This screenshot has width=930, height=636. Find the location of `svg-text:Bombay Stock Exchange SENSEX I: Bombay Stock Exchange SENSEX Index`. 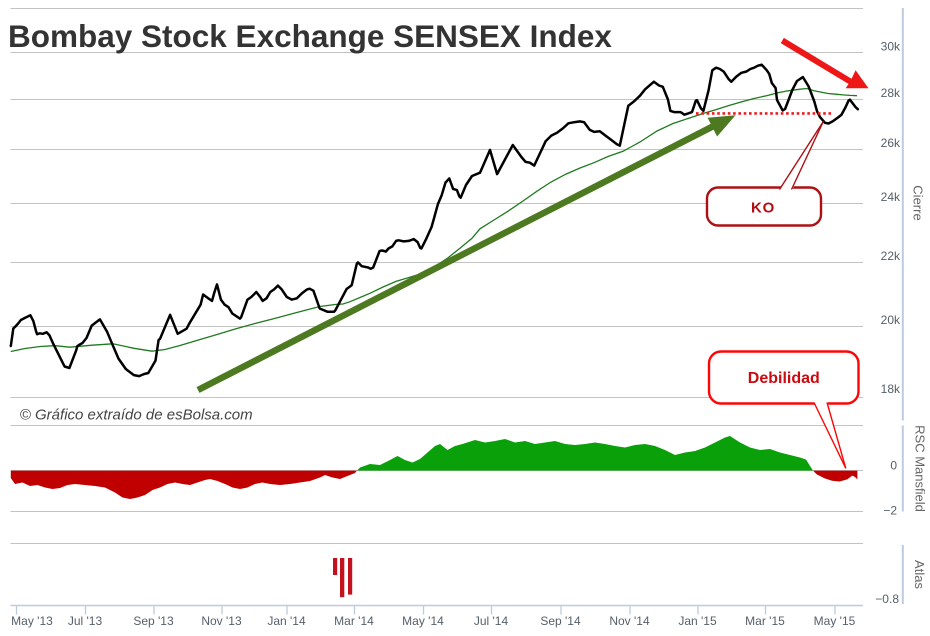

svg-text:Bombay Stock Exchange SENSEX I: Bombay Stock Exchange SENSEX Index is located at coordinates (310, 36).